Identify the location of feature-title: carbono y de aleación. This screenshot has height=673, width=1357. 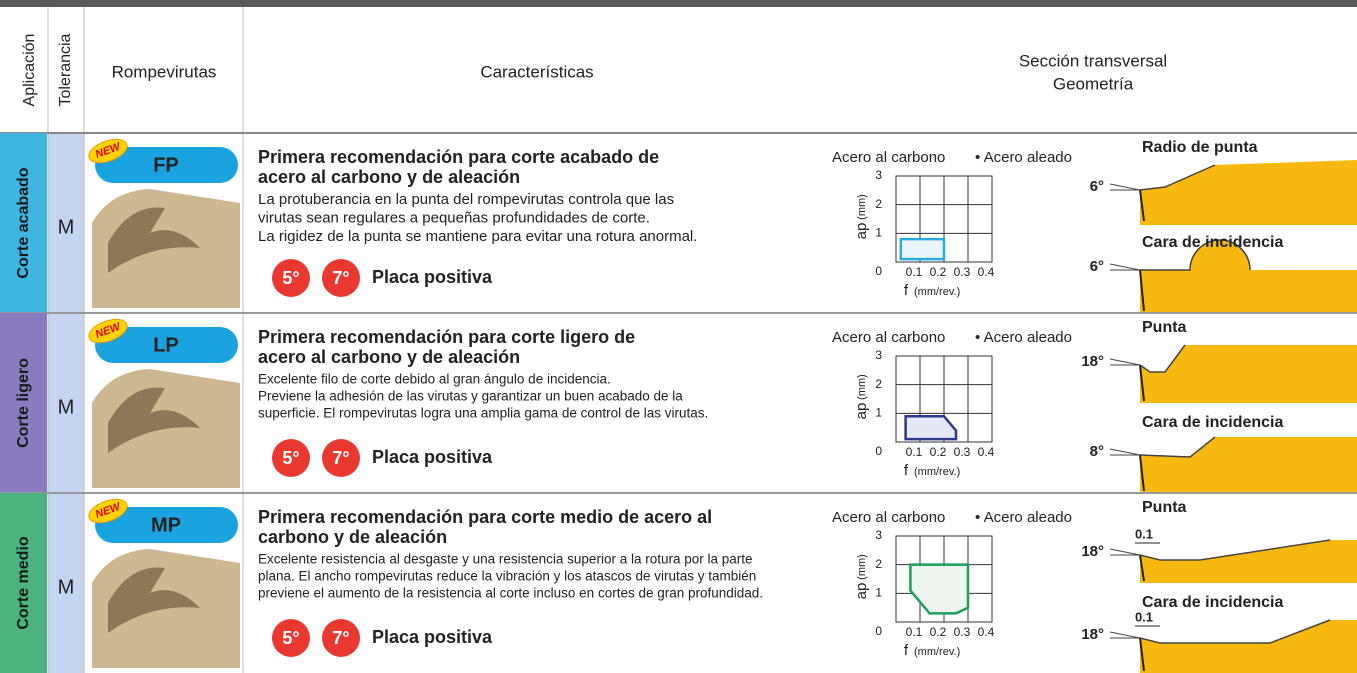
(352, 537).